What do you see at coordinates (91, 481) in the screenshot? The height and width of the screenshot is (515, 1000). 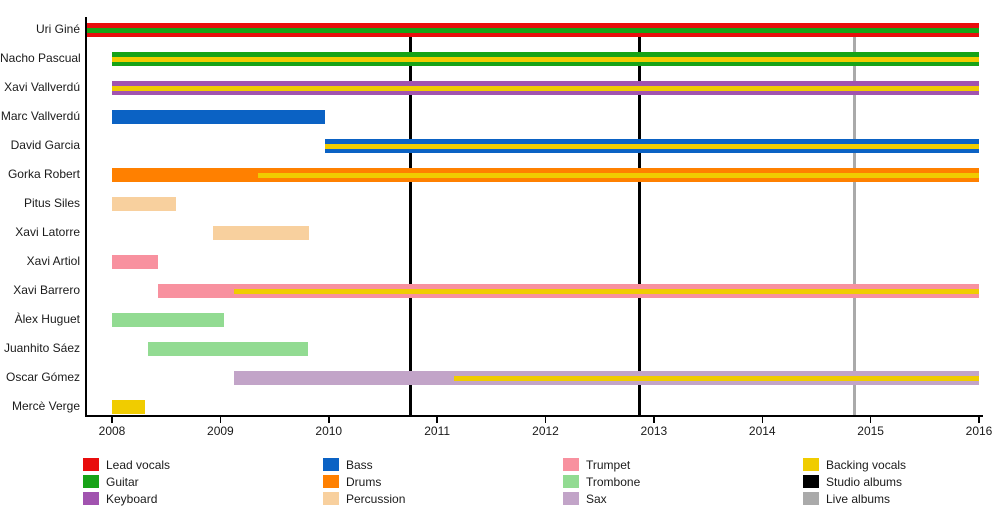 I see `guitar-legend-swatch` at bounding box center [91, 481].